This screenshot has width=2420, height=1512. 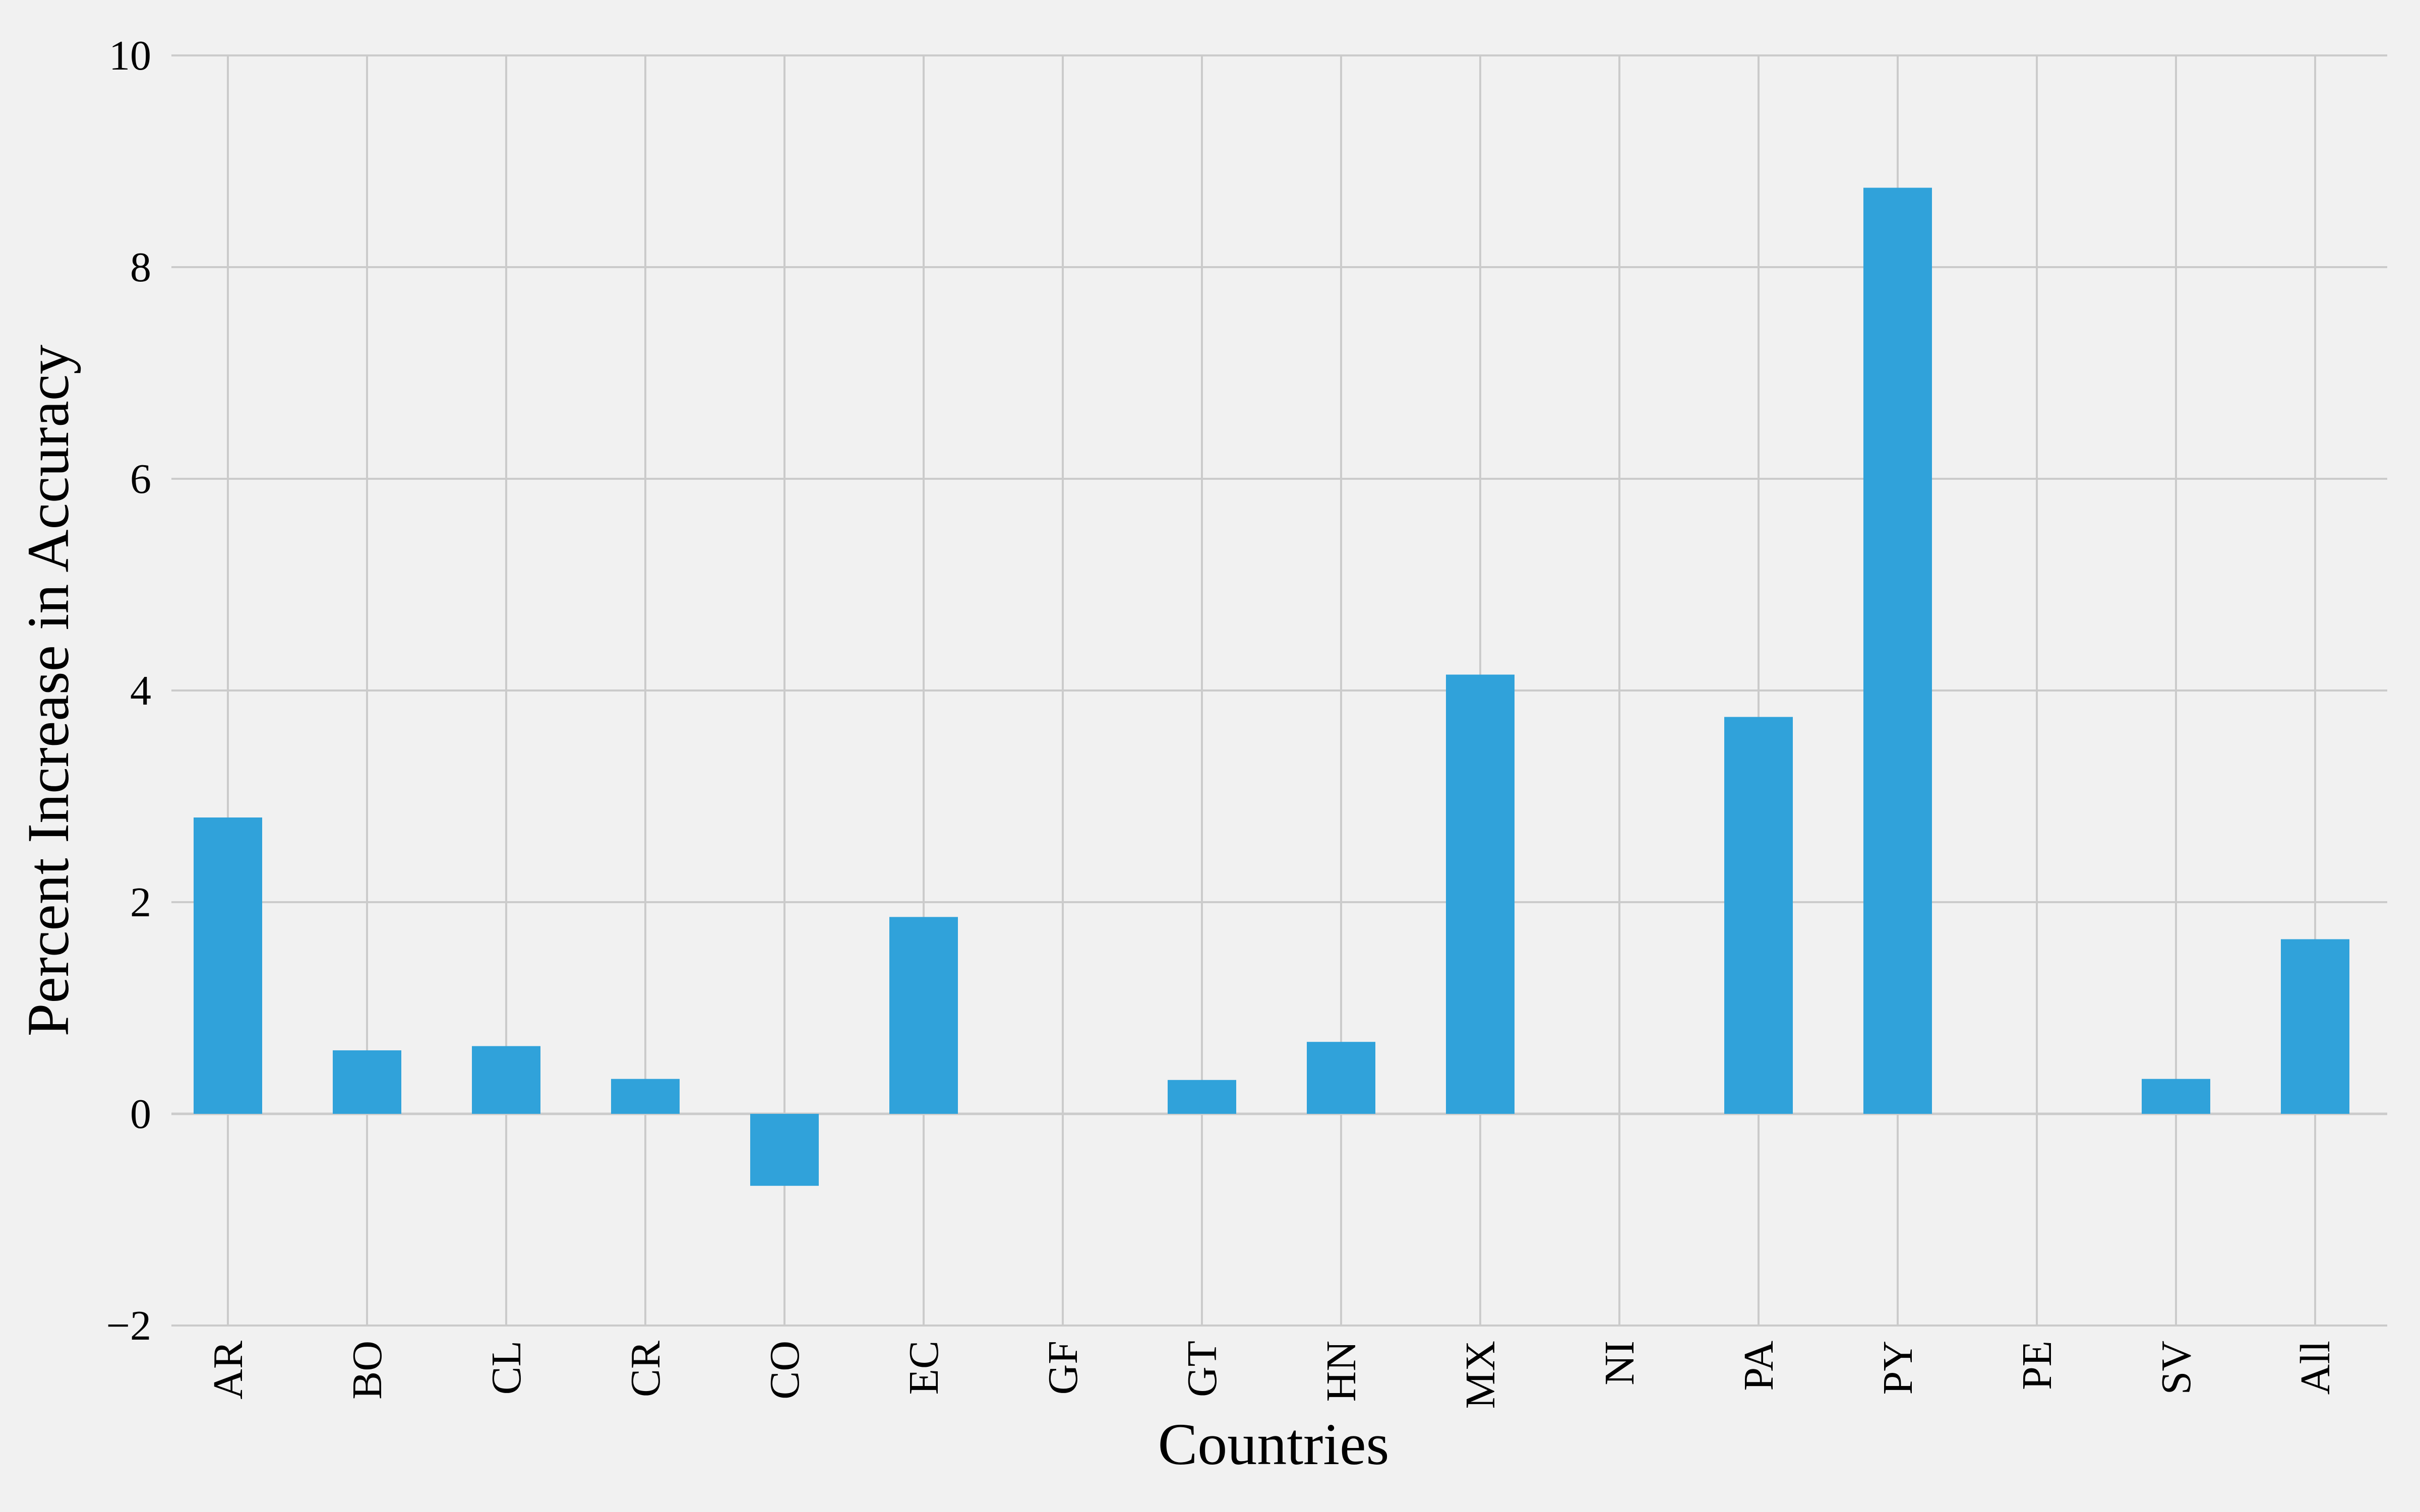 I want to click on x-tick-label: All, so click(x=2315, y=1368).